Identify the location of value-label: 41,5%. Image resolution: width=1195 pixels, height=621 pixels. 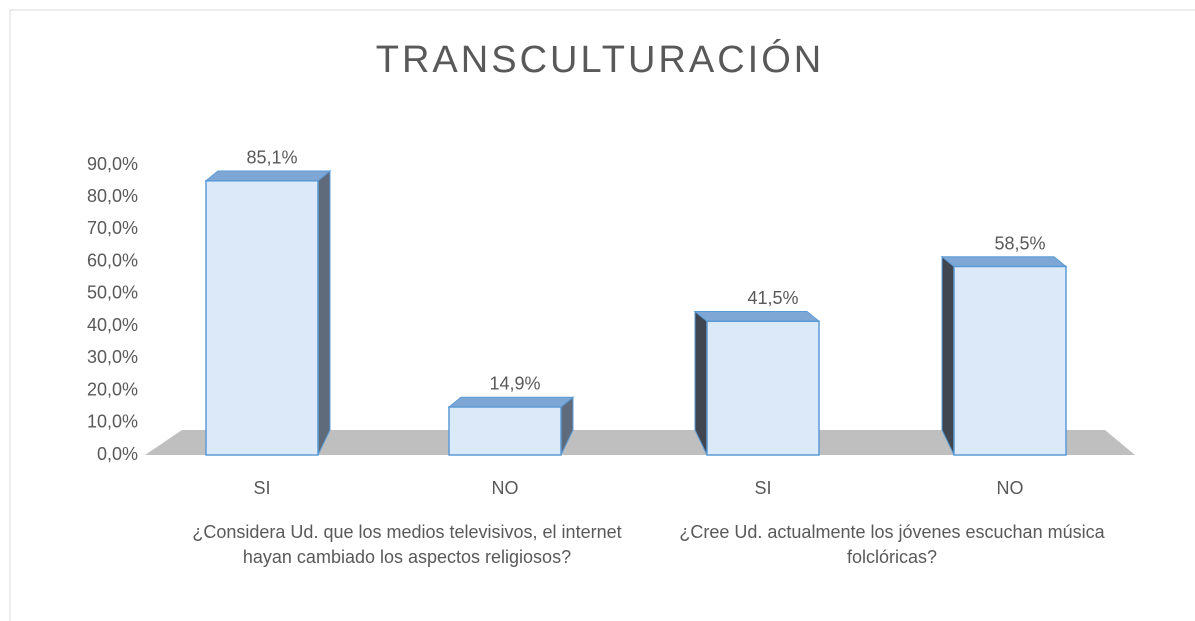
(772, 298).